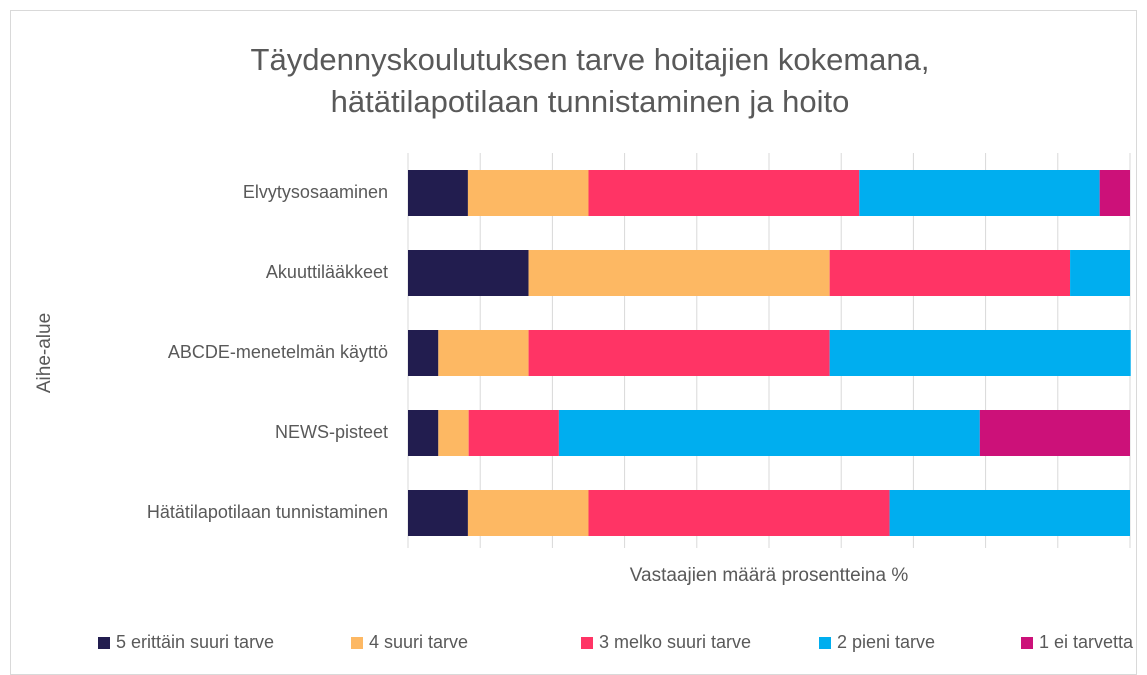 The width and height of the screenshot is (1147, 675). What do you see at coordinates (195, 642) in the screenshot?
I see `legend-label: 5 erittäin suuri tarve` at bounding box center [195, 642].